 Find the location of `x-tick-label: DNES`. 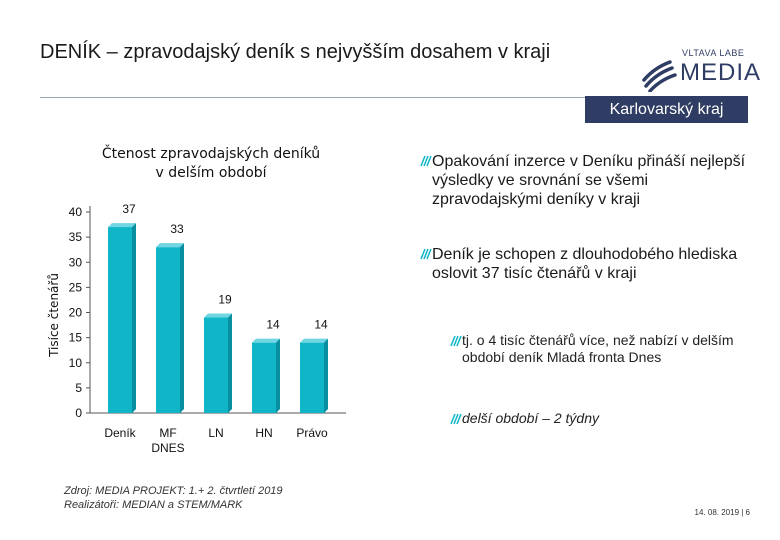

x-tick-label: DNES is located at coordinates (167, 448).